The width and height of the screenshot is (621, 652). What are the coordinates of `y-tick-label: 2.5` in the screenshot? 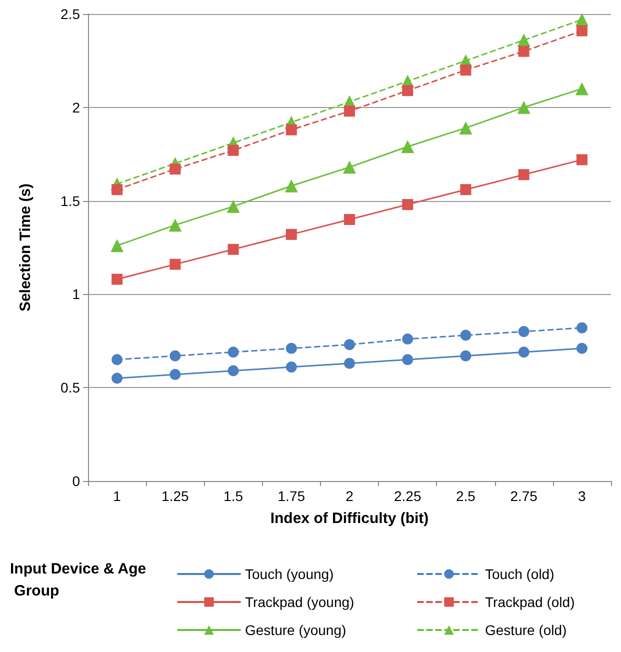 It's located at (70, 14).